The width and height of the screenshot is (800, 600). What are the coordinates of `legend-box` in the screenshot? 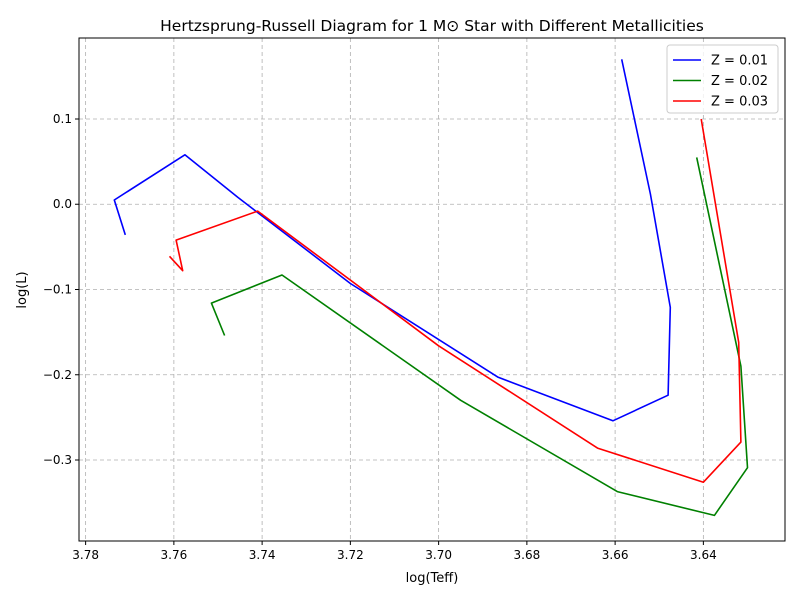 It's located at (722, 79).